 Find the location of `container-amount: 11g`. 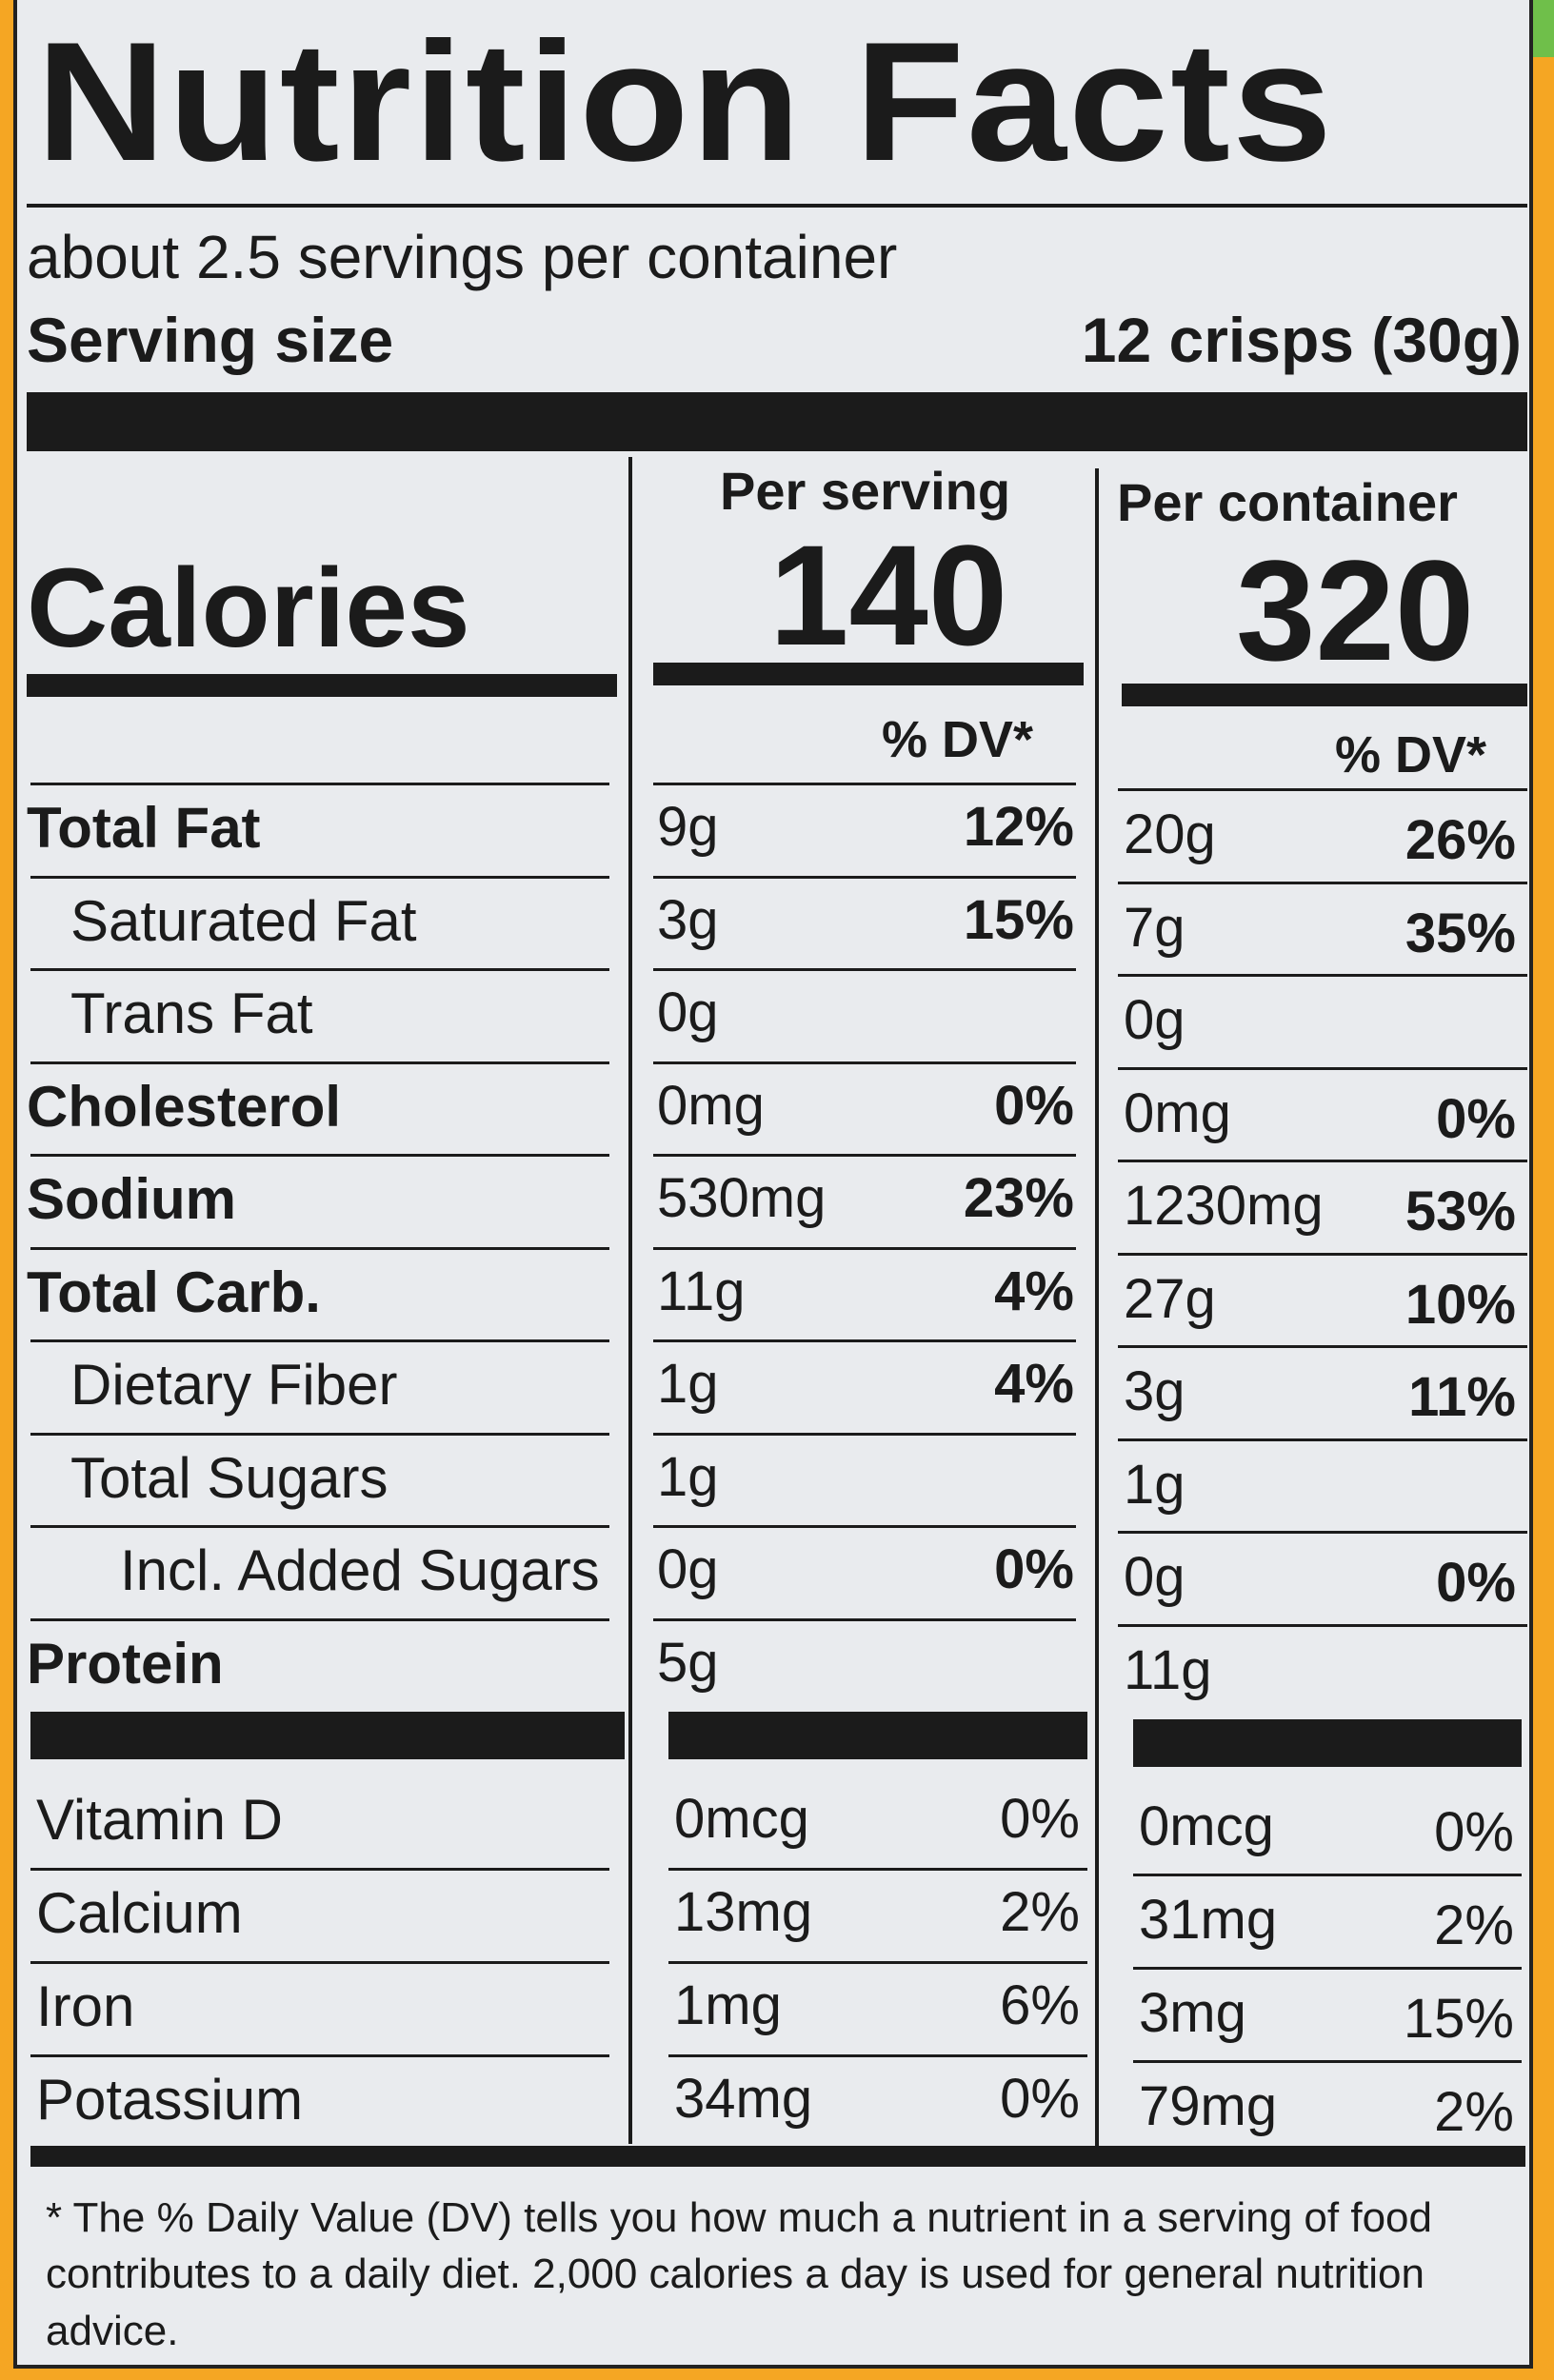

container-amount: 11g is located at coordinates (1168, 1669).